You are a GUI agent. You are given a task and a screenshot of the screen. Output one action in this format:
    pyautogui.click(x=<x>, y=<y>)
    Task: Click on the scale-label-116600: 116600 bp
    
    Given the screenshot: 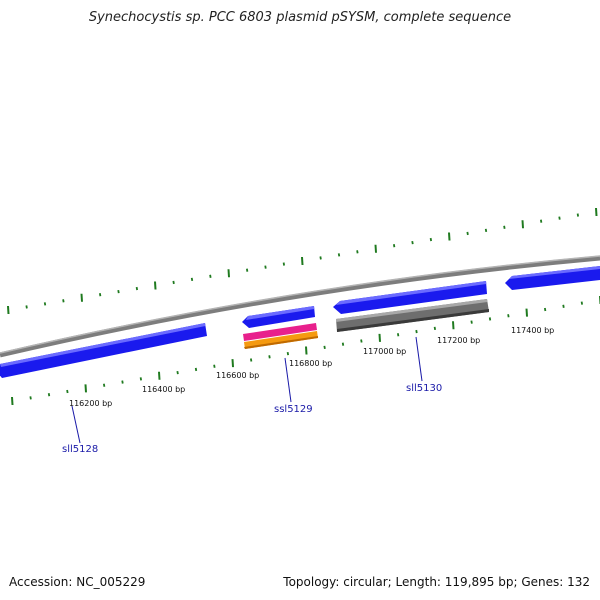 What is the action you would take?
    pyautogui.click(x=237, y=375)
    